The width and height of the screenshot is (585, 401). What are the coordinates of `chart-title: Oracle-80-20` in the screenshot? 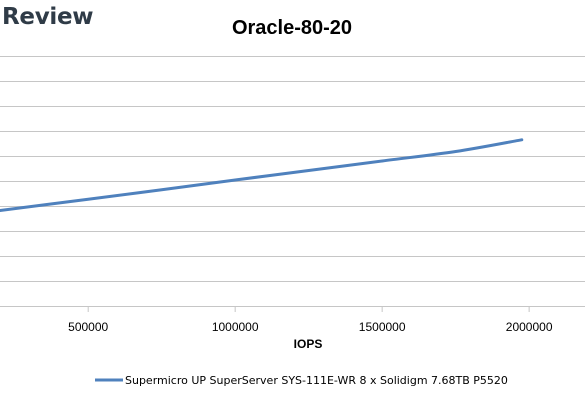 It's located at (292, 28).